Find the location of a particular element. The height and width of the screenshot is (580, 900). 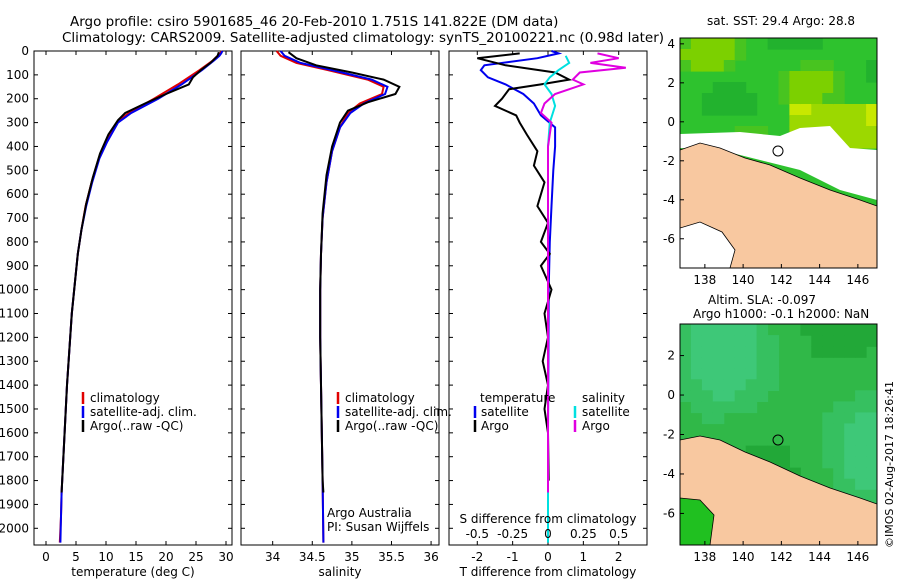

map-y-tick-label: -6 is located at coordinates (669, 513).